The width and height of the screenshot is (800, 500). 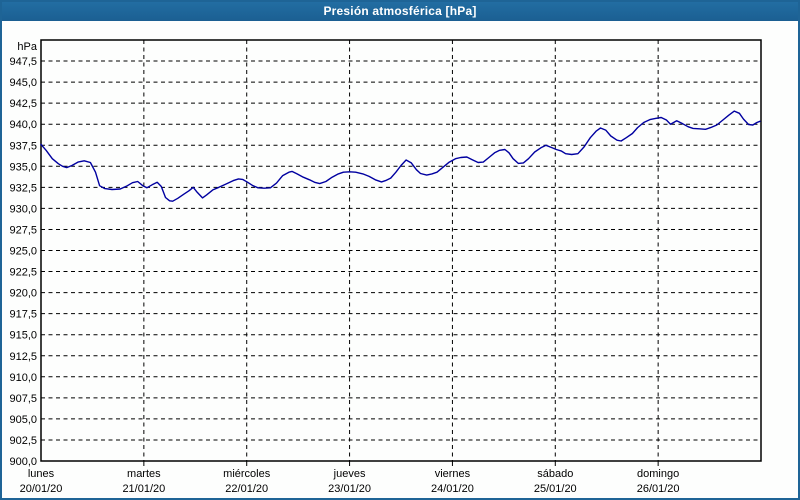 What do you see at coordinates (23, 209) in the screenshot?
I see `y-tick-label: 930,0` at bounding box center [23, 209].